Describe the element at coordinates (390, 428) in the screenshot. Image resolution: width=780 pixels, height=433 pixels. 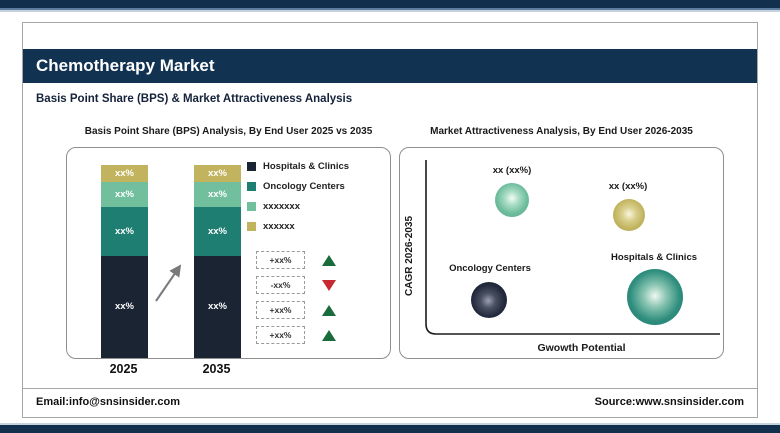
I see `bottom-accent-bar` at that location.